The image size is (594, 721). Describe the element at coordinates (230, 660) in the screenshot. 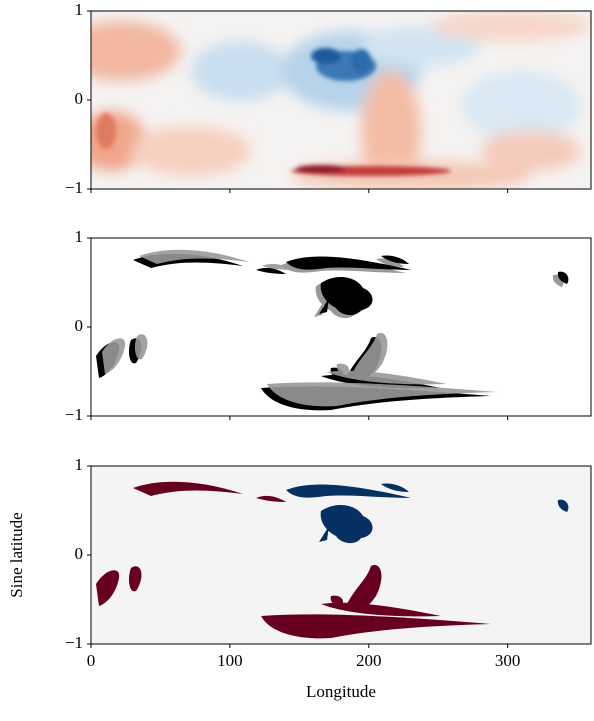

I see `x-tick-label: 100` at that location.